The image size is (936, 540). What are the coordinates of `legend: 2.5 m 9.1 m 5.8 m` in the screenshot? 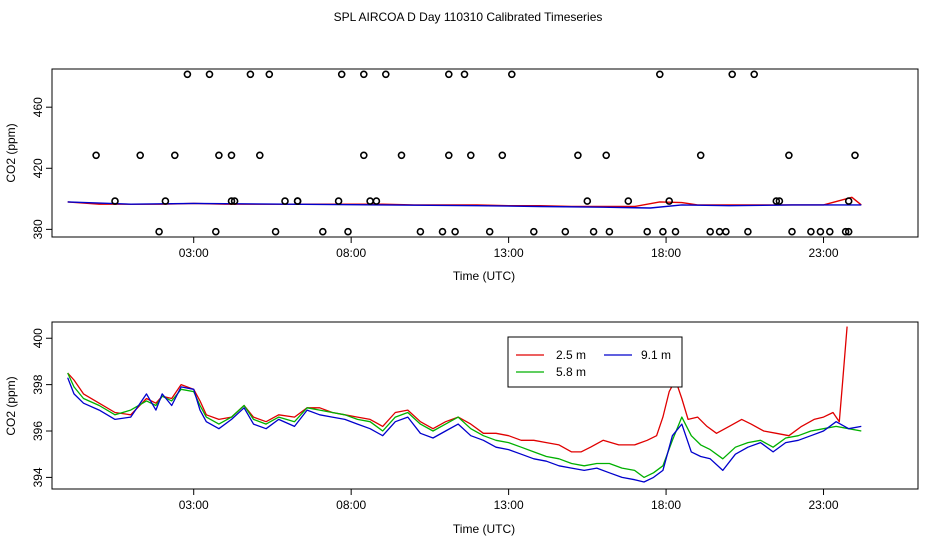 It's located at (595, 362).